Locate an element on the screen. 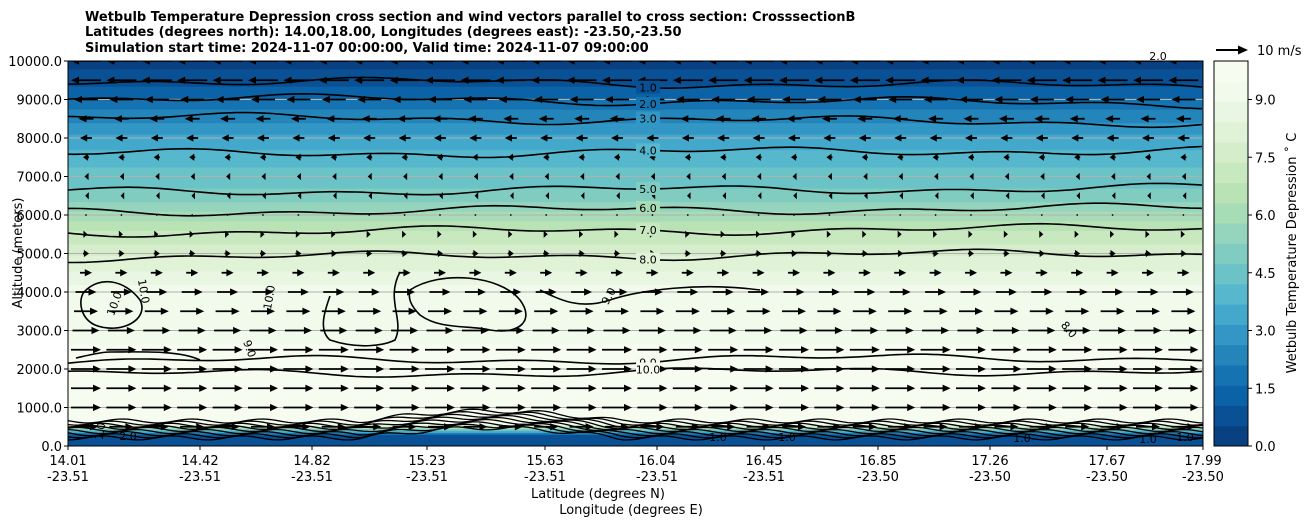 The image size is (1312, 526). x-tick-label-lat: 14.01 is located at coordinates (67, 461).